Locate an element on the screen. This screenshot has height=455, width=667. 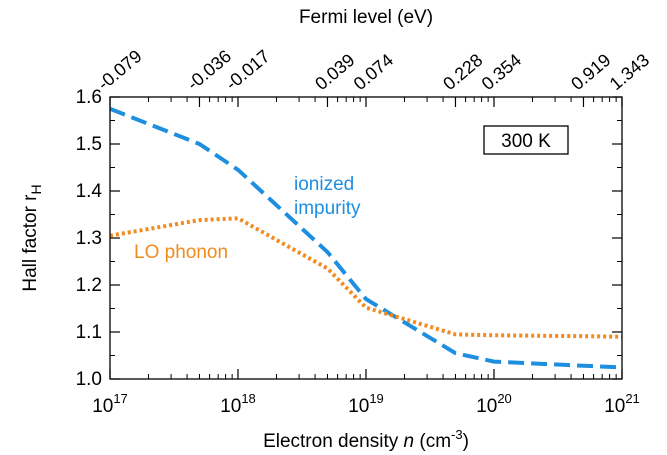
y-tick-label: 1.2 is located at coordinates (89, 285).